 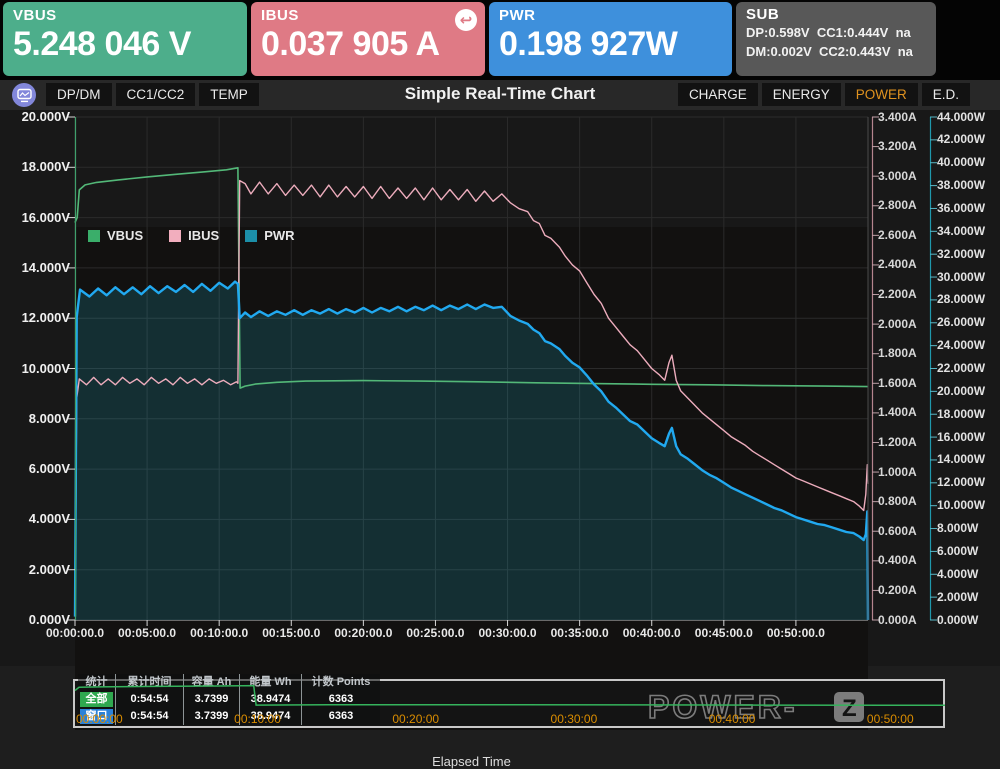 I want to click on stats-header-cell: 统计, so click(x=97, y=682).